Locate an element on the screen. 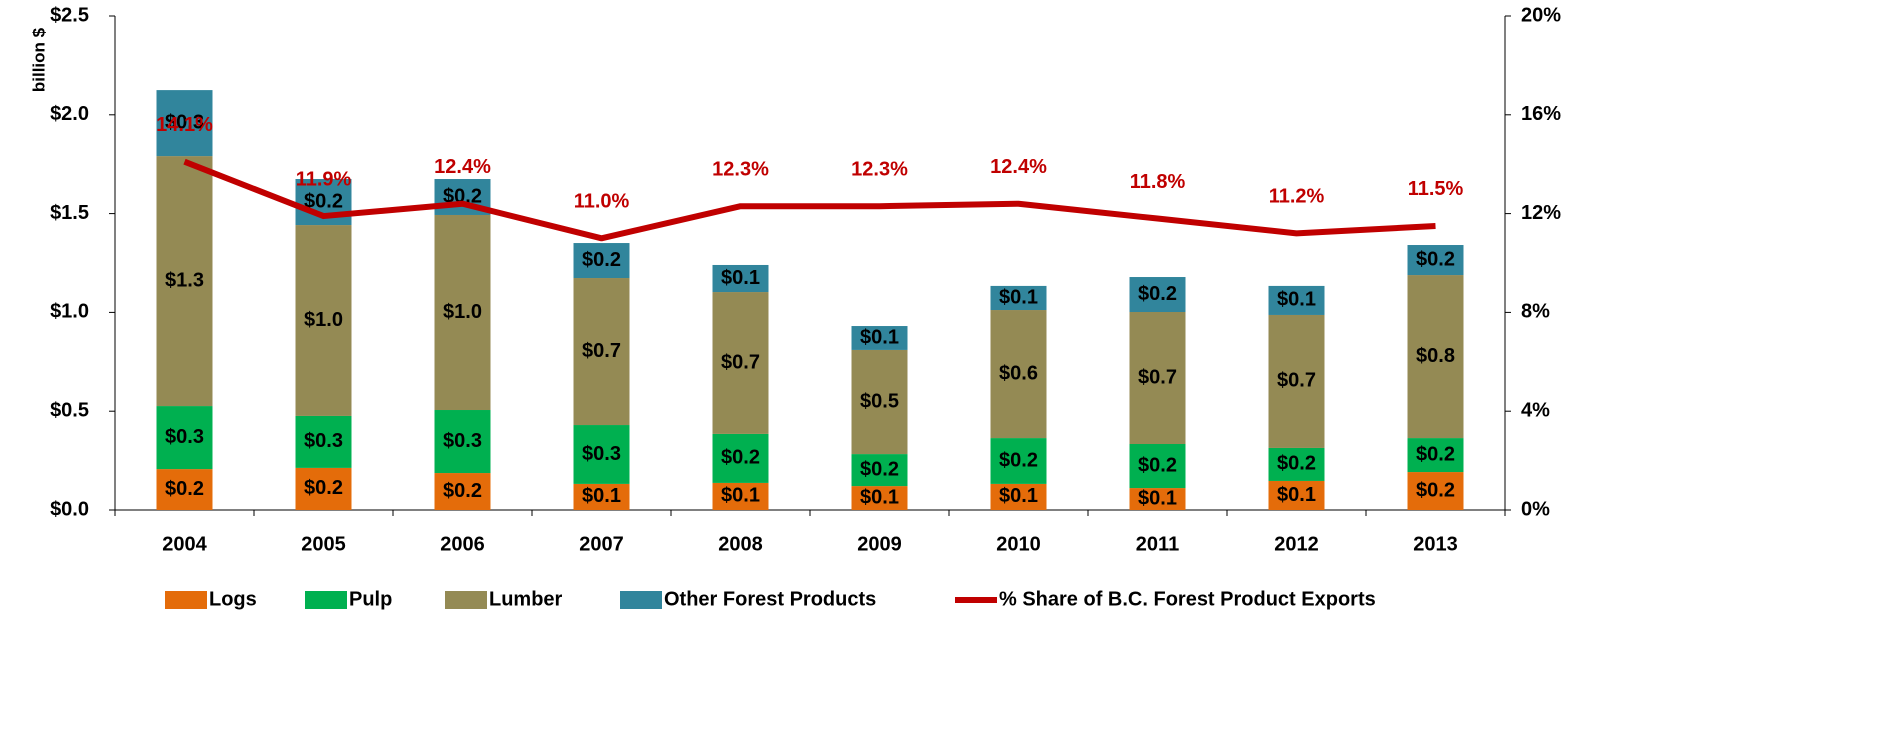 The image size is (1881, 734). y2-tick-label: 20% is located at coordinates (1541, 15).